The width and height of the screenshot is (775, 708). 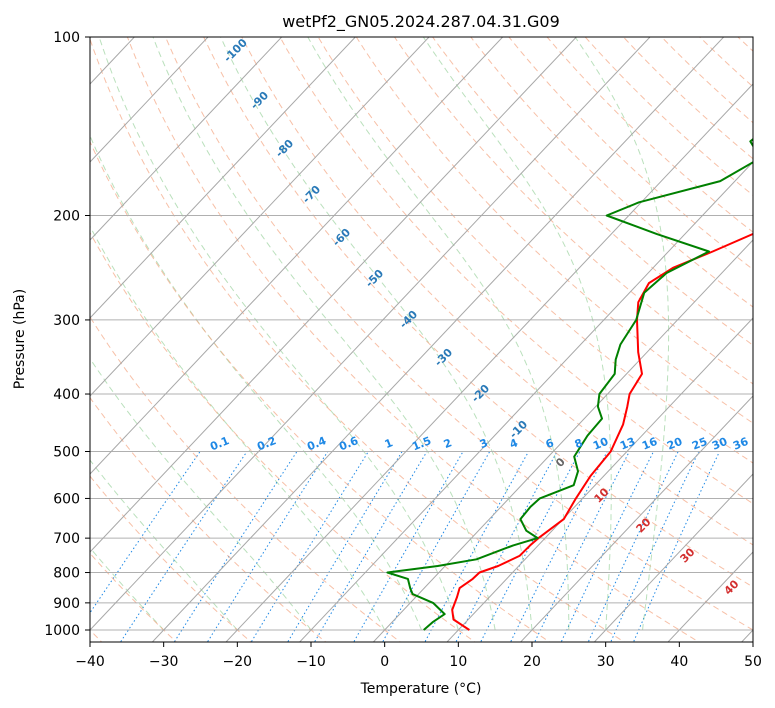 What do you see at coordinates (622, 334) in the screenshot?
I see `moist-adiabat-line` at bounding box center [622, 334].